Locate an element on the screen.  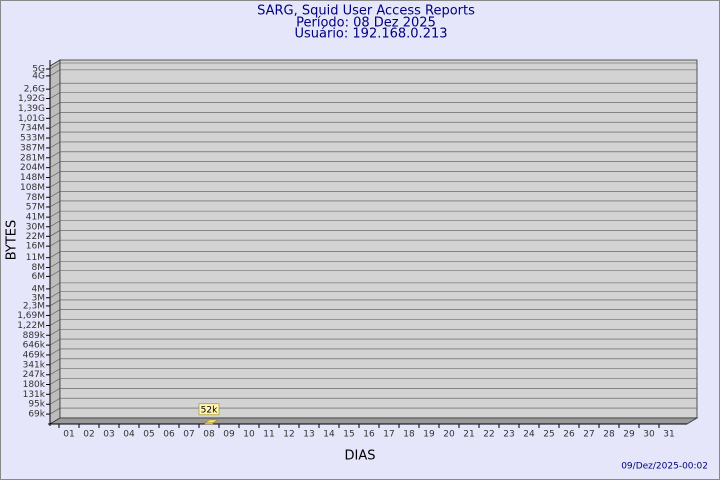
y-tick-label: 1,01G is located at coordinates (31, 119).